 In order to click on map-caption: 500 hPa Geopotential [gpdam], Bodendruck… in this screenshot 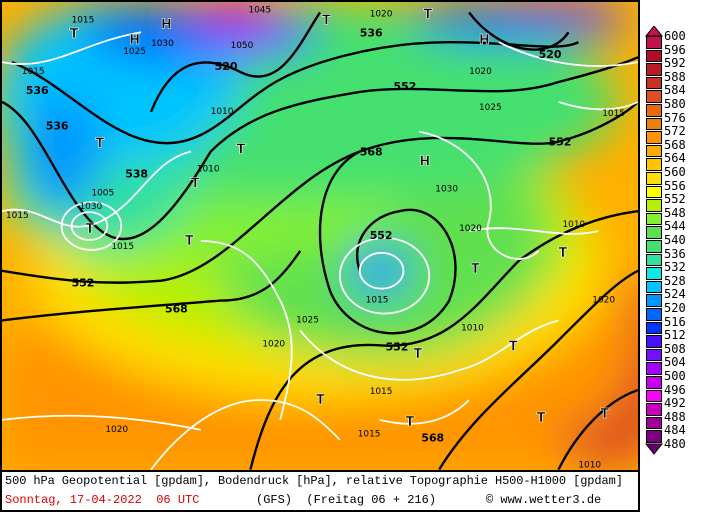, I will do `click(320, 492)`.